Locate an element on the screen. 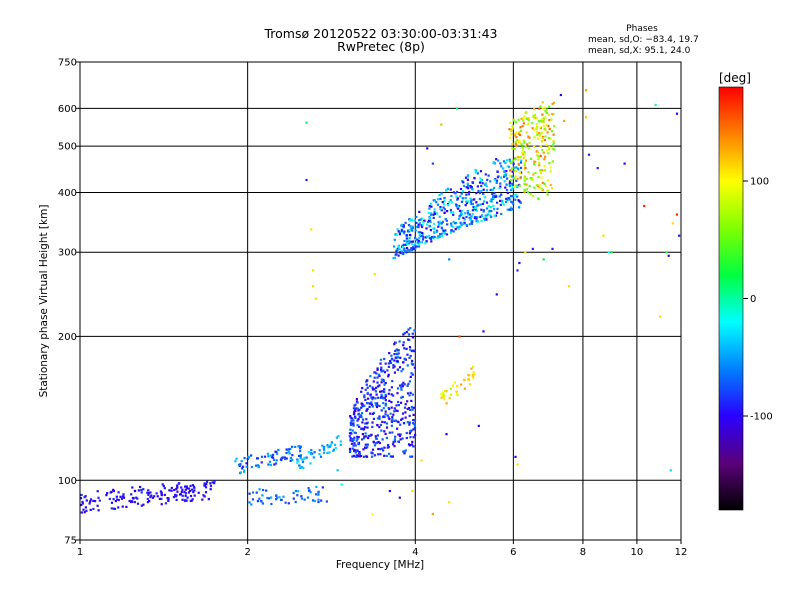  y-tick-label: 500 is located at coordinates (67, 147).